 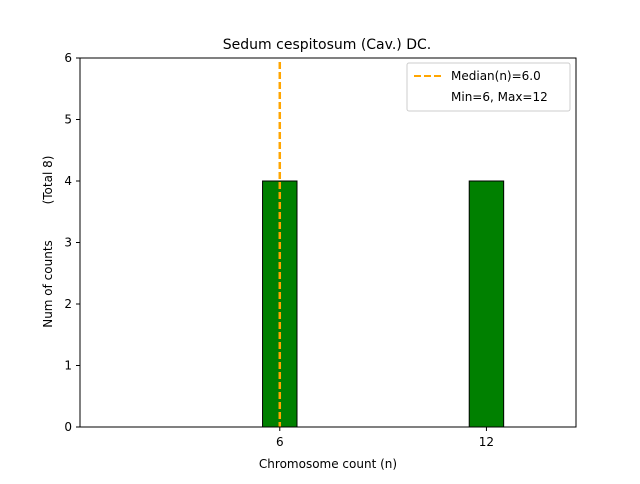 What do you see at coordinates (68, 120) in the screenshot?
I see `y-tick-label: 5` at bounding box center [68, 120].